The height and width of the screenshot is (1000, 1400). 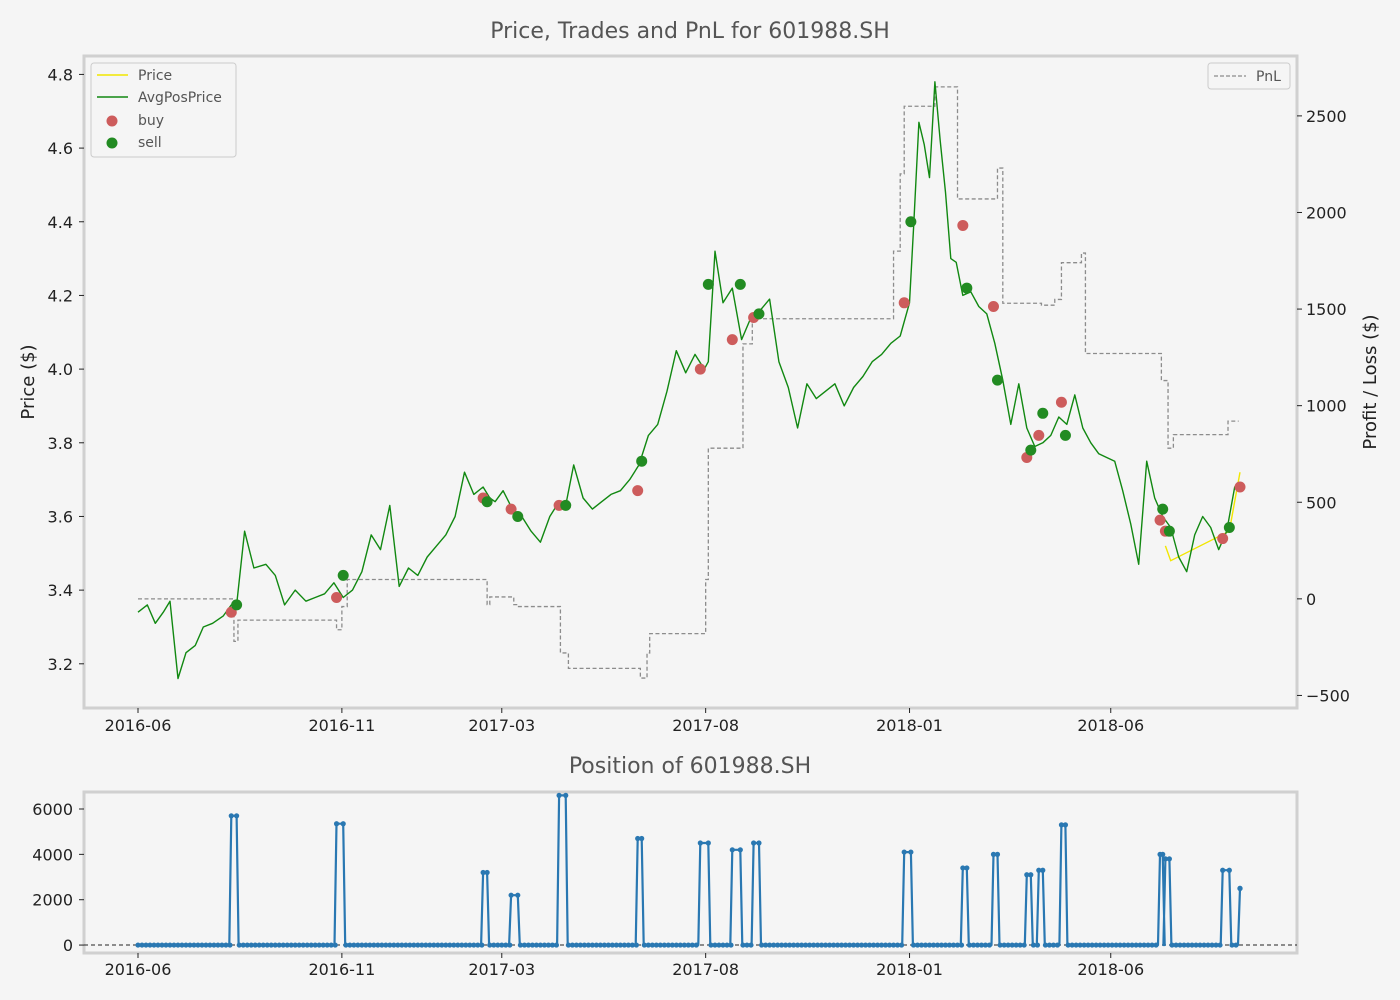 What do you see at coordinates (1328, 695) in the screenshot?
I see `pnl-tick-label: −500` at bounding box center [1328, 695].